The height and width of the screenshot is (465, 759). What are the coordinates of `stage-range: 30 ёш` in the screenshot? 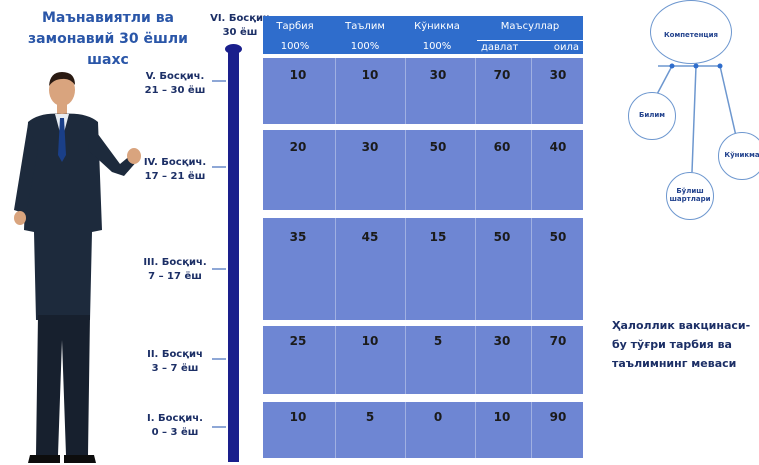 It's located at (240, 32).